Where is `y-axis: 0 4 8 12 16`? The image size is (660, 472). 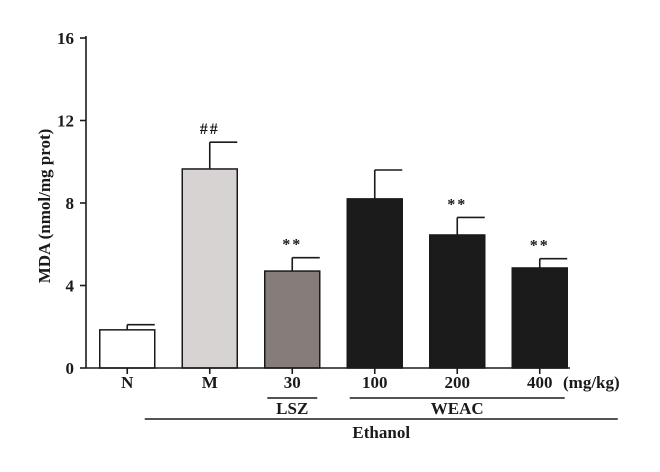 y-axis: 0 4 8 12 16 is located at coordinates (72, 203).